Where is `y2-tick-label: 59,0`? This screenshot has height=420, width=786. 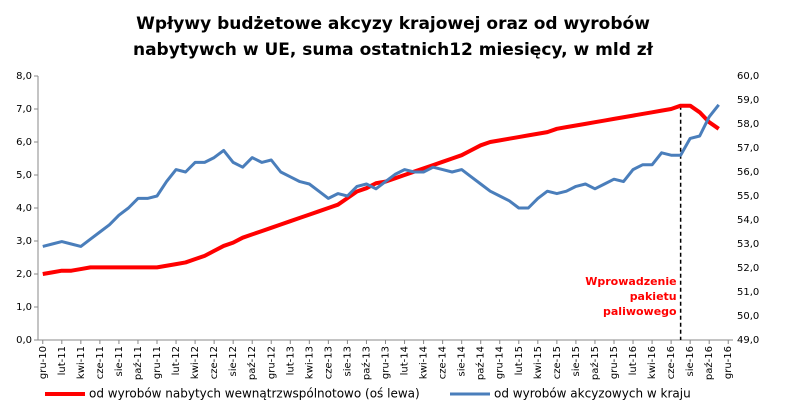
y2-tick-label: 59,0 is located at coordinates (748, 100).